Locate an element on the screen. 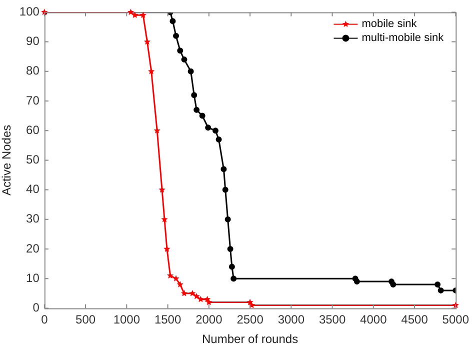 The height and width of the screenshot is (347, 474). y-tick-label: 40 is located at coordinates (33, 189).